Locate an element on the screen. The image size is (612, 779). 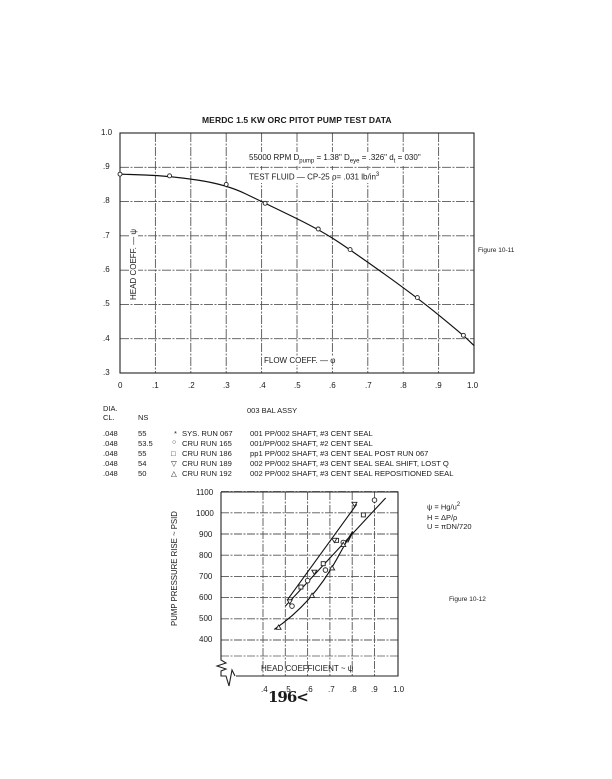
figure-10-11-label: Figure 10-11 is located at coordinates (496, 250).